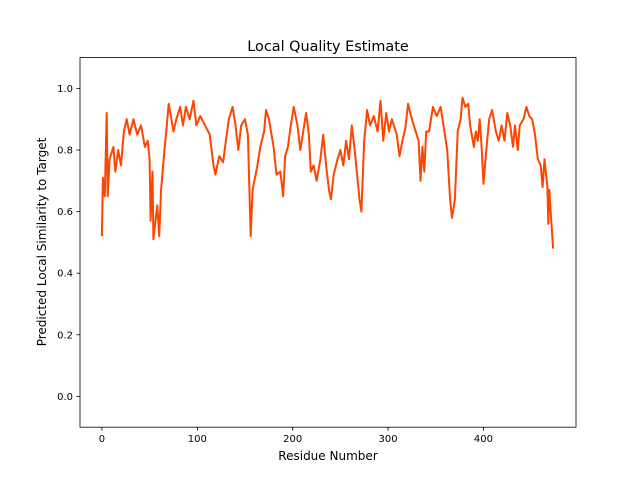 Image resolution: width=640 pixels, height=480 pixels. Describe the element at coordinates (65, 397) in the screenshot. I see `y-tick-label: 0.0` at that location.